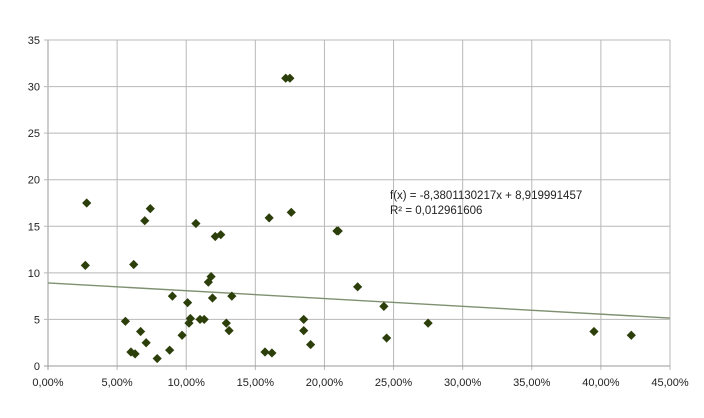 The width and height of the screenshot is (704, 418). What do you see at coordinates (34, 181) in the screenshot?
I see `y-tick-label: 20` at bounding box center [34, 181].